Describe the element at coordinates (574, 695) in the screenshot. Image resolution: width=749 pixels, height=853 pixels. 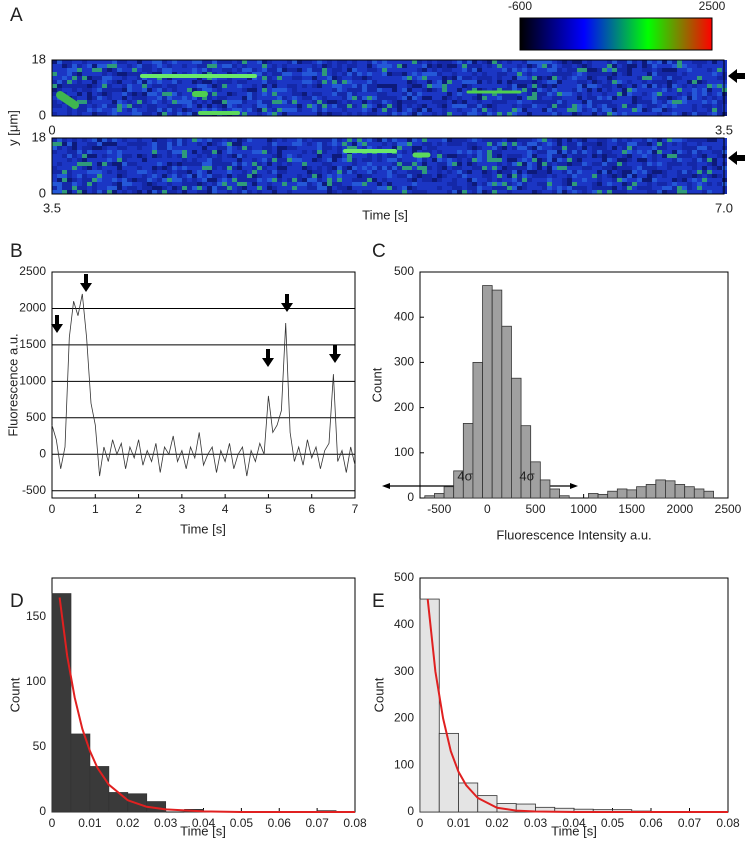
I see `plot-frame` at that location.